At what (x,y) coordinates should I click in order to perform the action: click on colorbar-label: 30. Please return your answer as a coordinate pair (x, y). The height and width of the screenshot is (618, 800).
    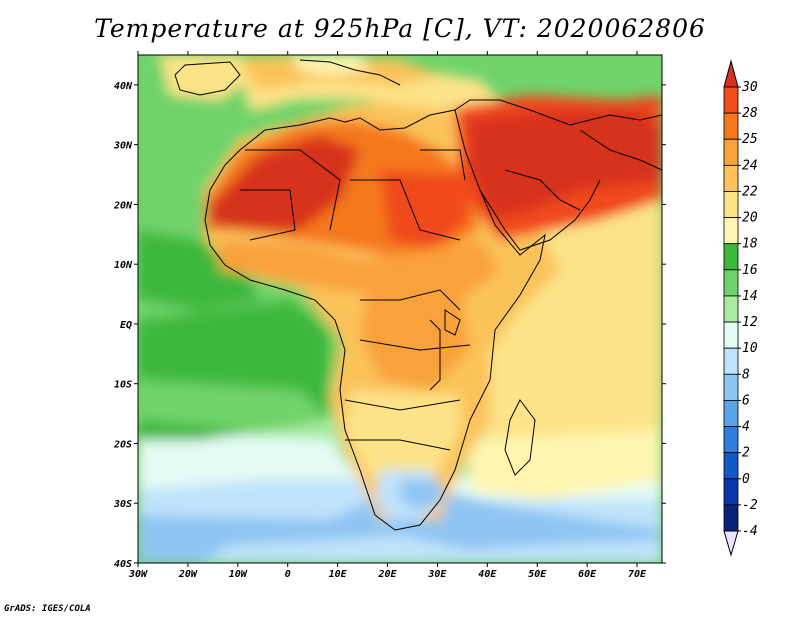
    Looking at the image, I should click on (749, 87).